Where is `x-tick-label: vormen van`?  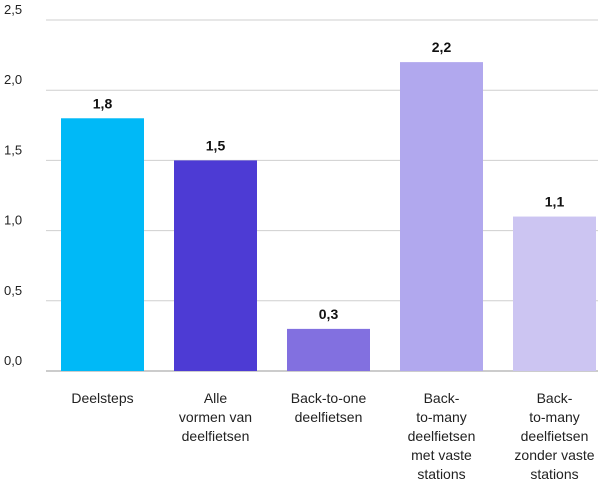
x-tick-label: vormen van is located at coordinates (215, 417).